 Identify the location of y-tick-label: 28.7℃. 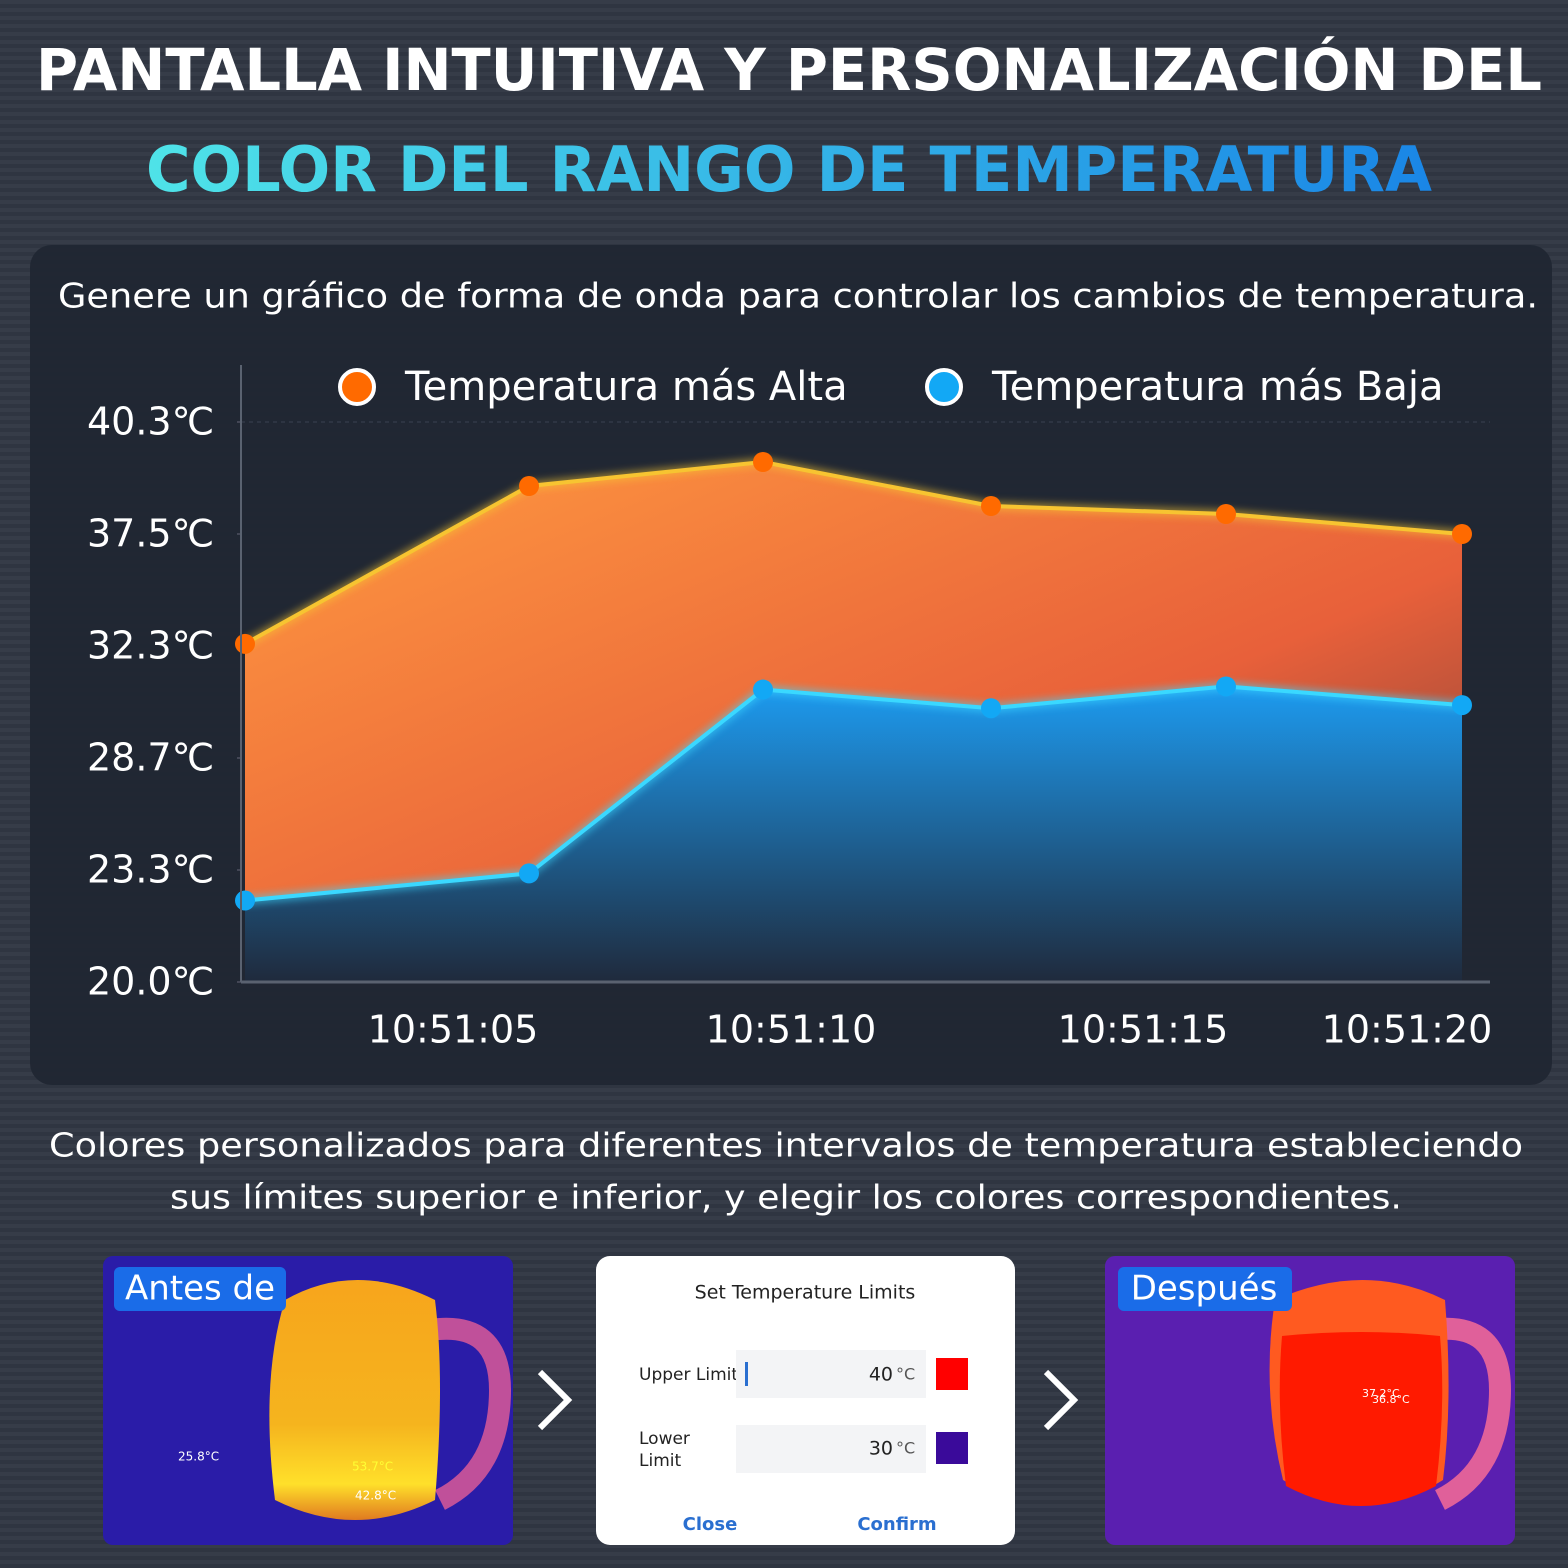
(150, 758).